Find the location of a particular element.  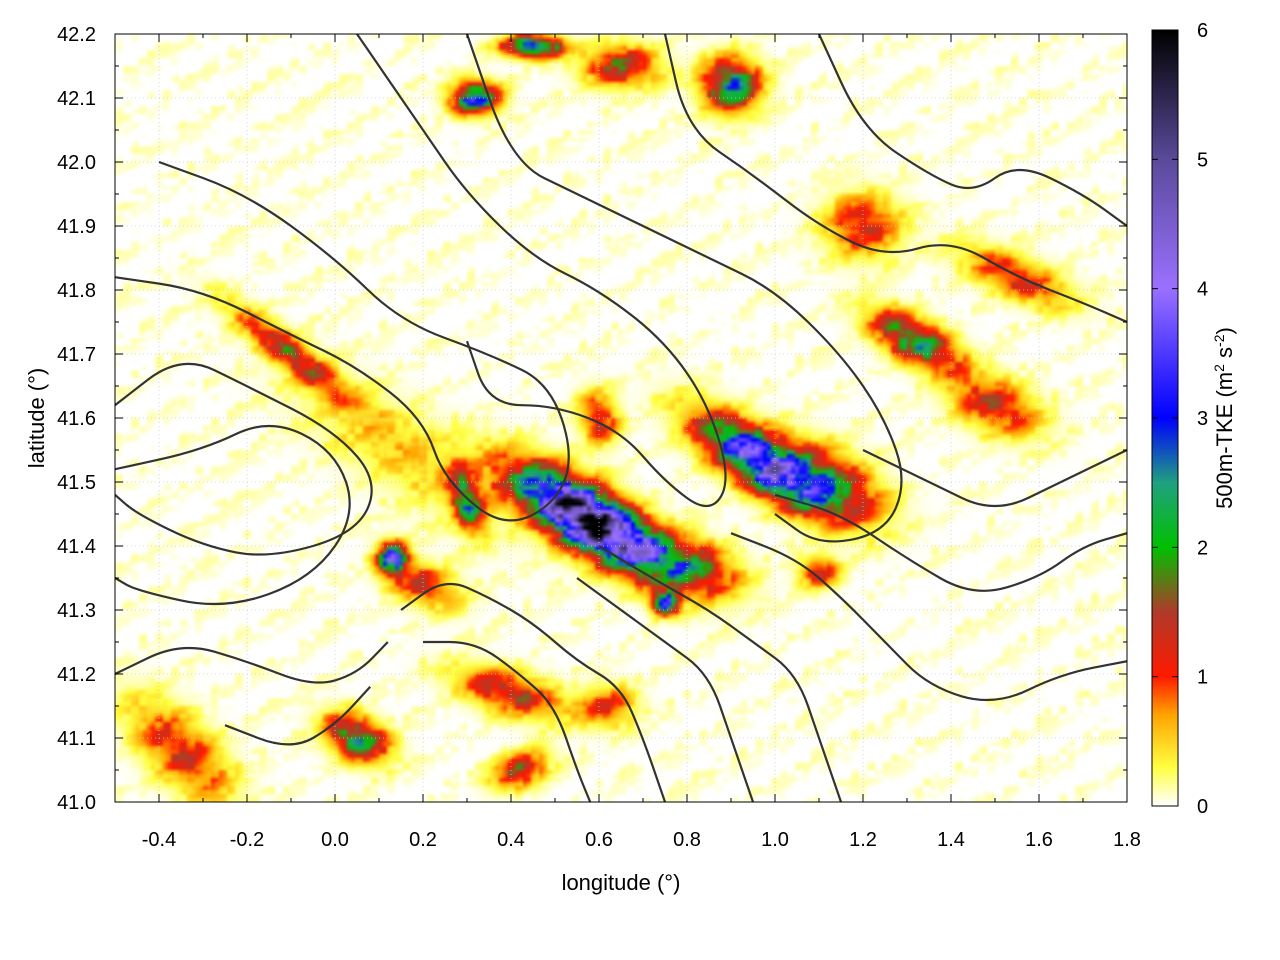

y-tick-label: 41.5 is located at coordinates (76, 483).